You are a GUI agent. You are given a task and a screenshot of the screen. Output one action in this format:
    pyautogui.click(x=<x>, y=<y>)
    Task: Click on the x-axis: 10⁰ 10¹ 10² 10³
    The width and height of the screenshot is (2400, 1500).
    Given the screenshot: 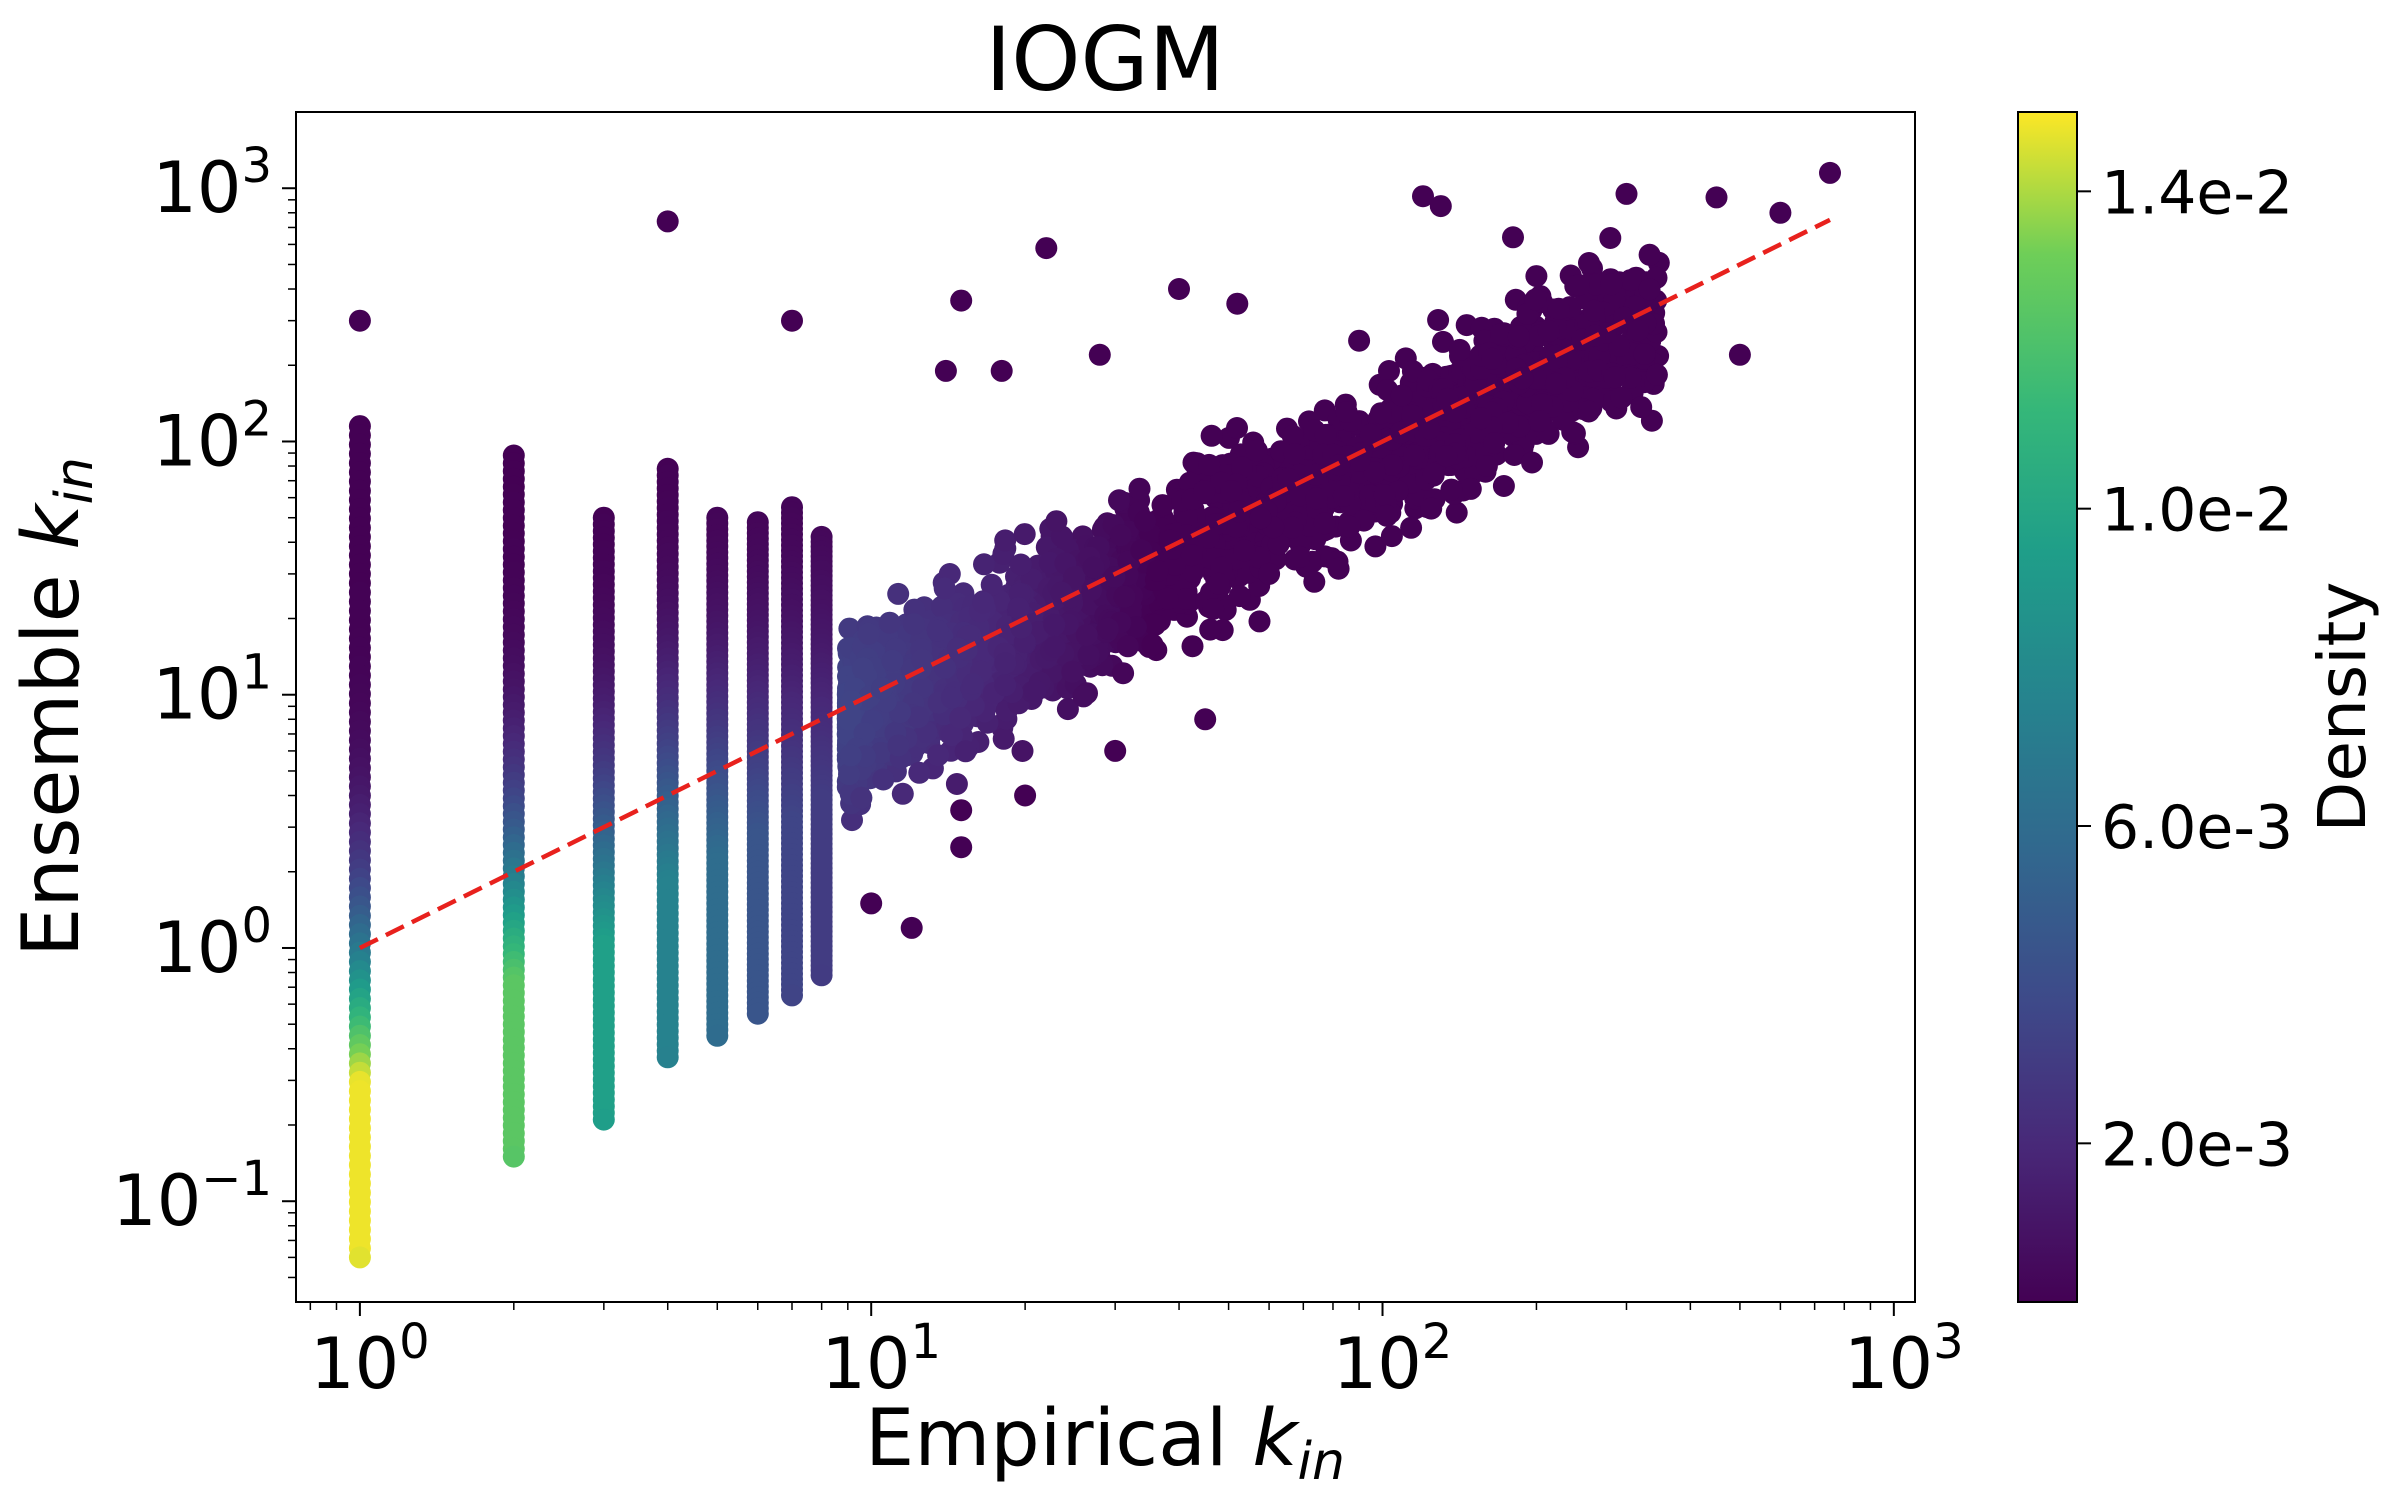 What is the action you would take?
    pyautogui.click(x=1136, y=1353)
    